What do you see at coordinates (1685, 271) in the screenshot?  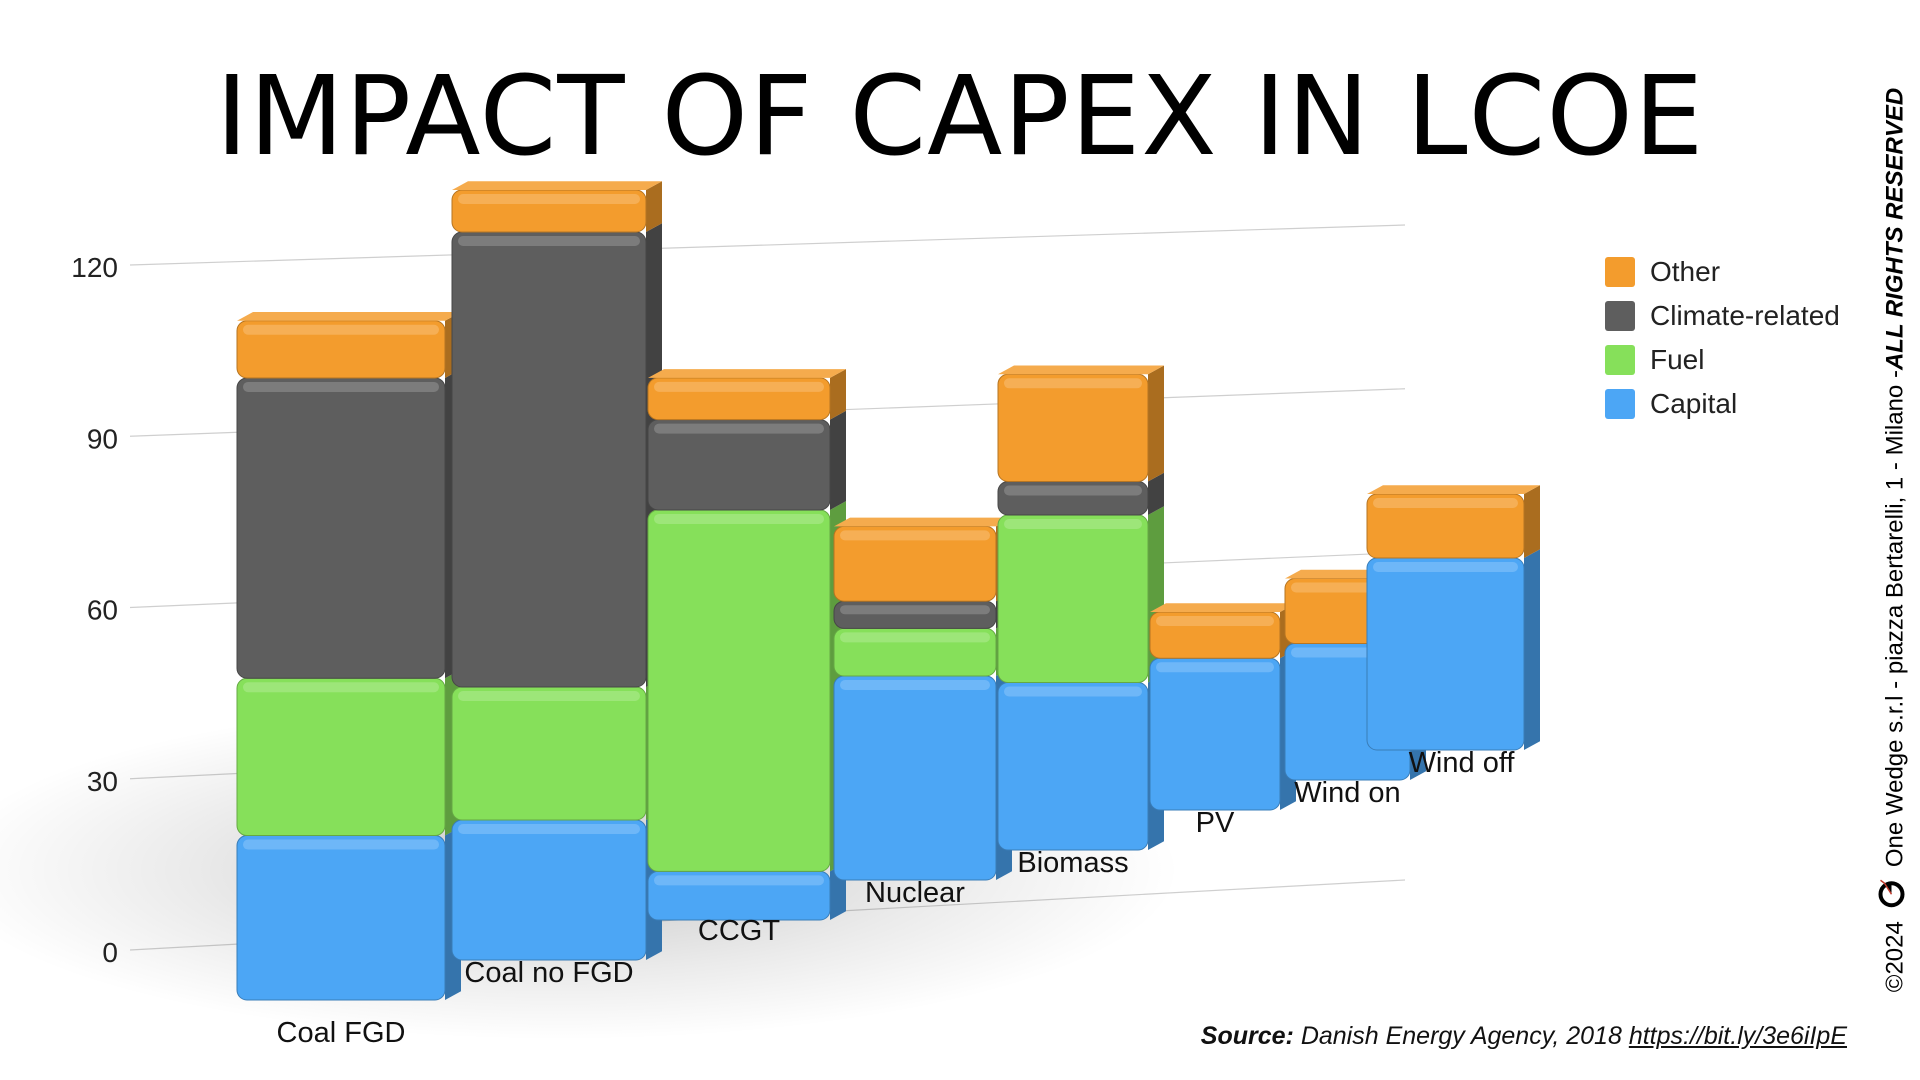 I see `legend-label-other: Other` at bounding box center [1685, 271].